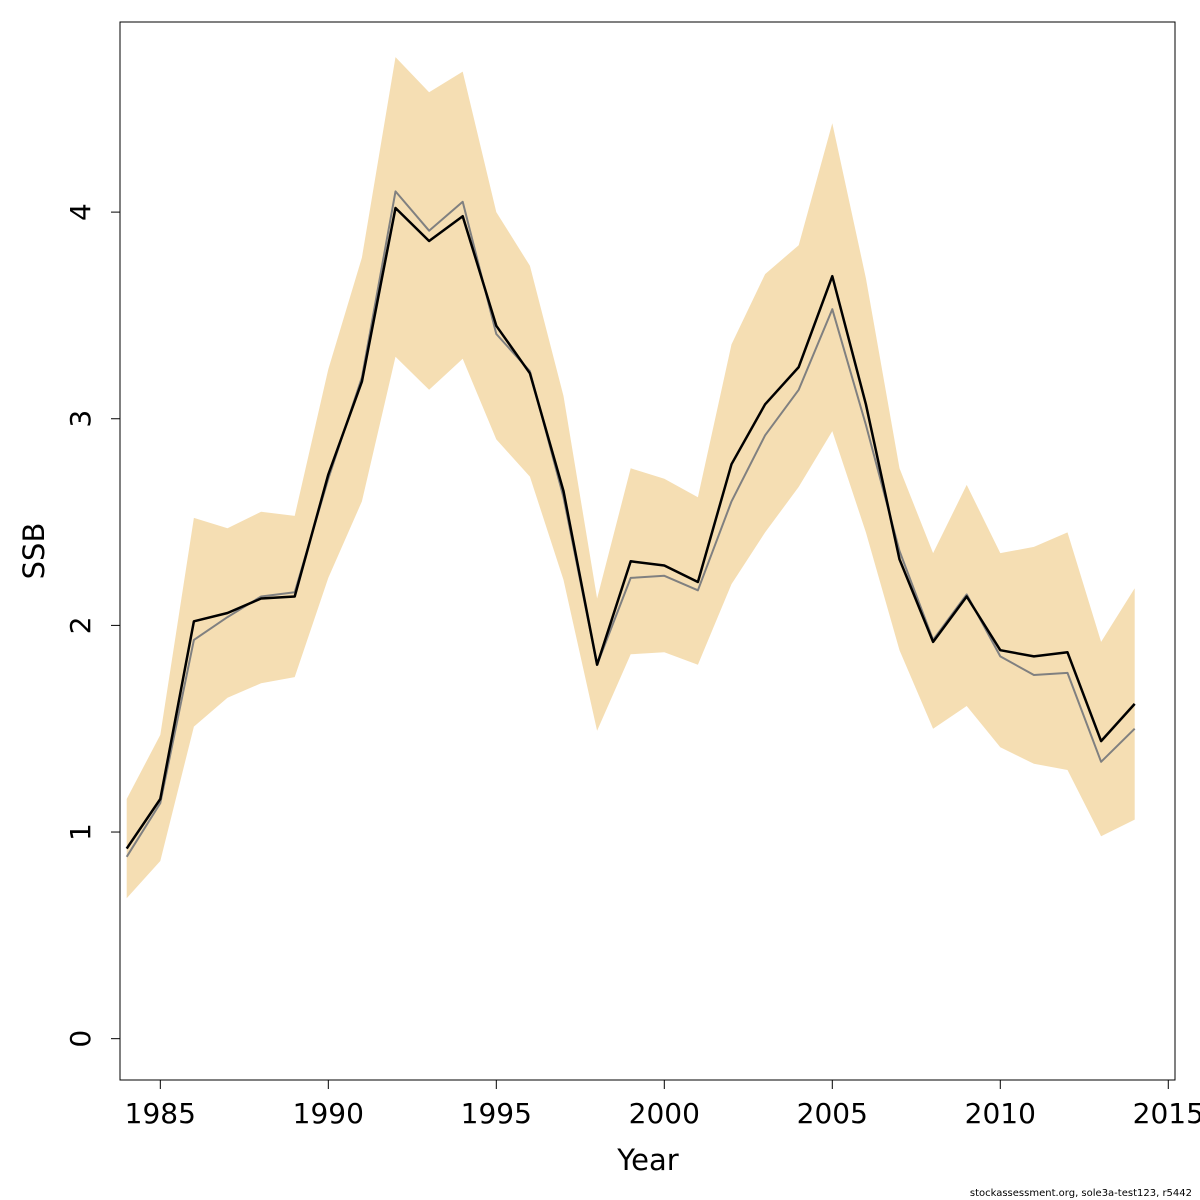  Describe the element at coordinates (80, 419) in the screenshot. I see `y-tick-label: 3` at that location.